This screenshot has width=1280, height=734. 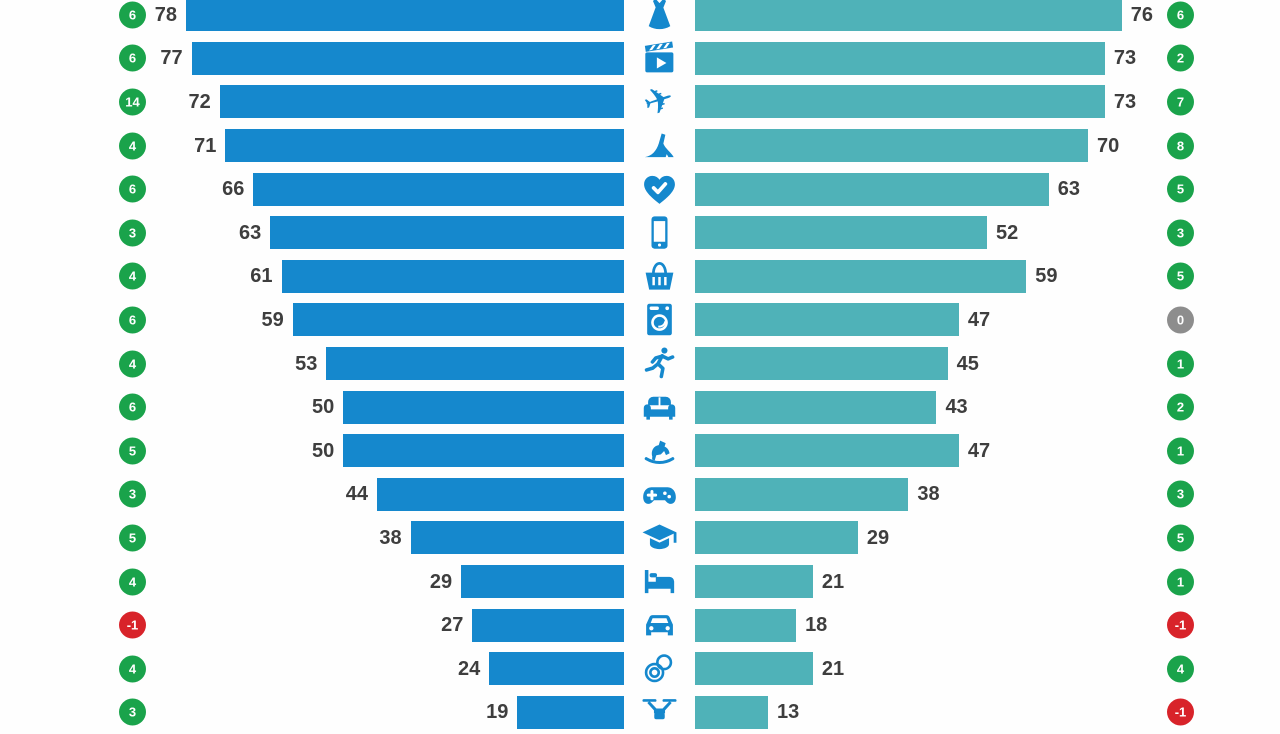 I want to click on left-bar-cell: 72, so click(x=312, y=102).